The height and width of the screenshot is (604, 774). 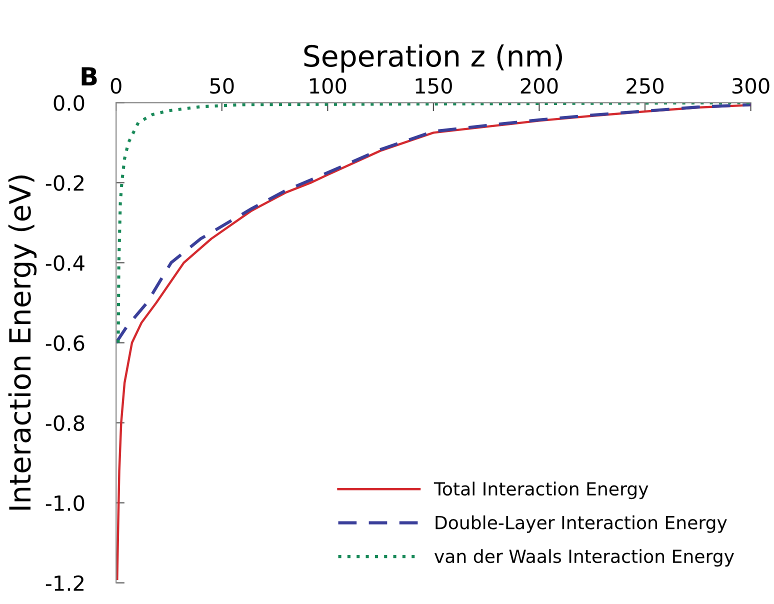 What do you see at coordinates (434, 86) in the screenshot?
I see `x-tick-label: 150` at bounding box center [434, 86].